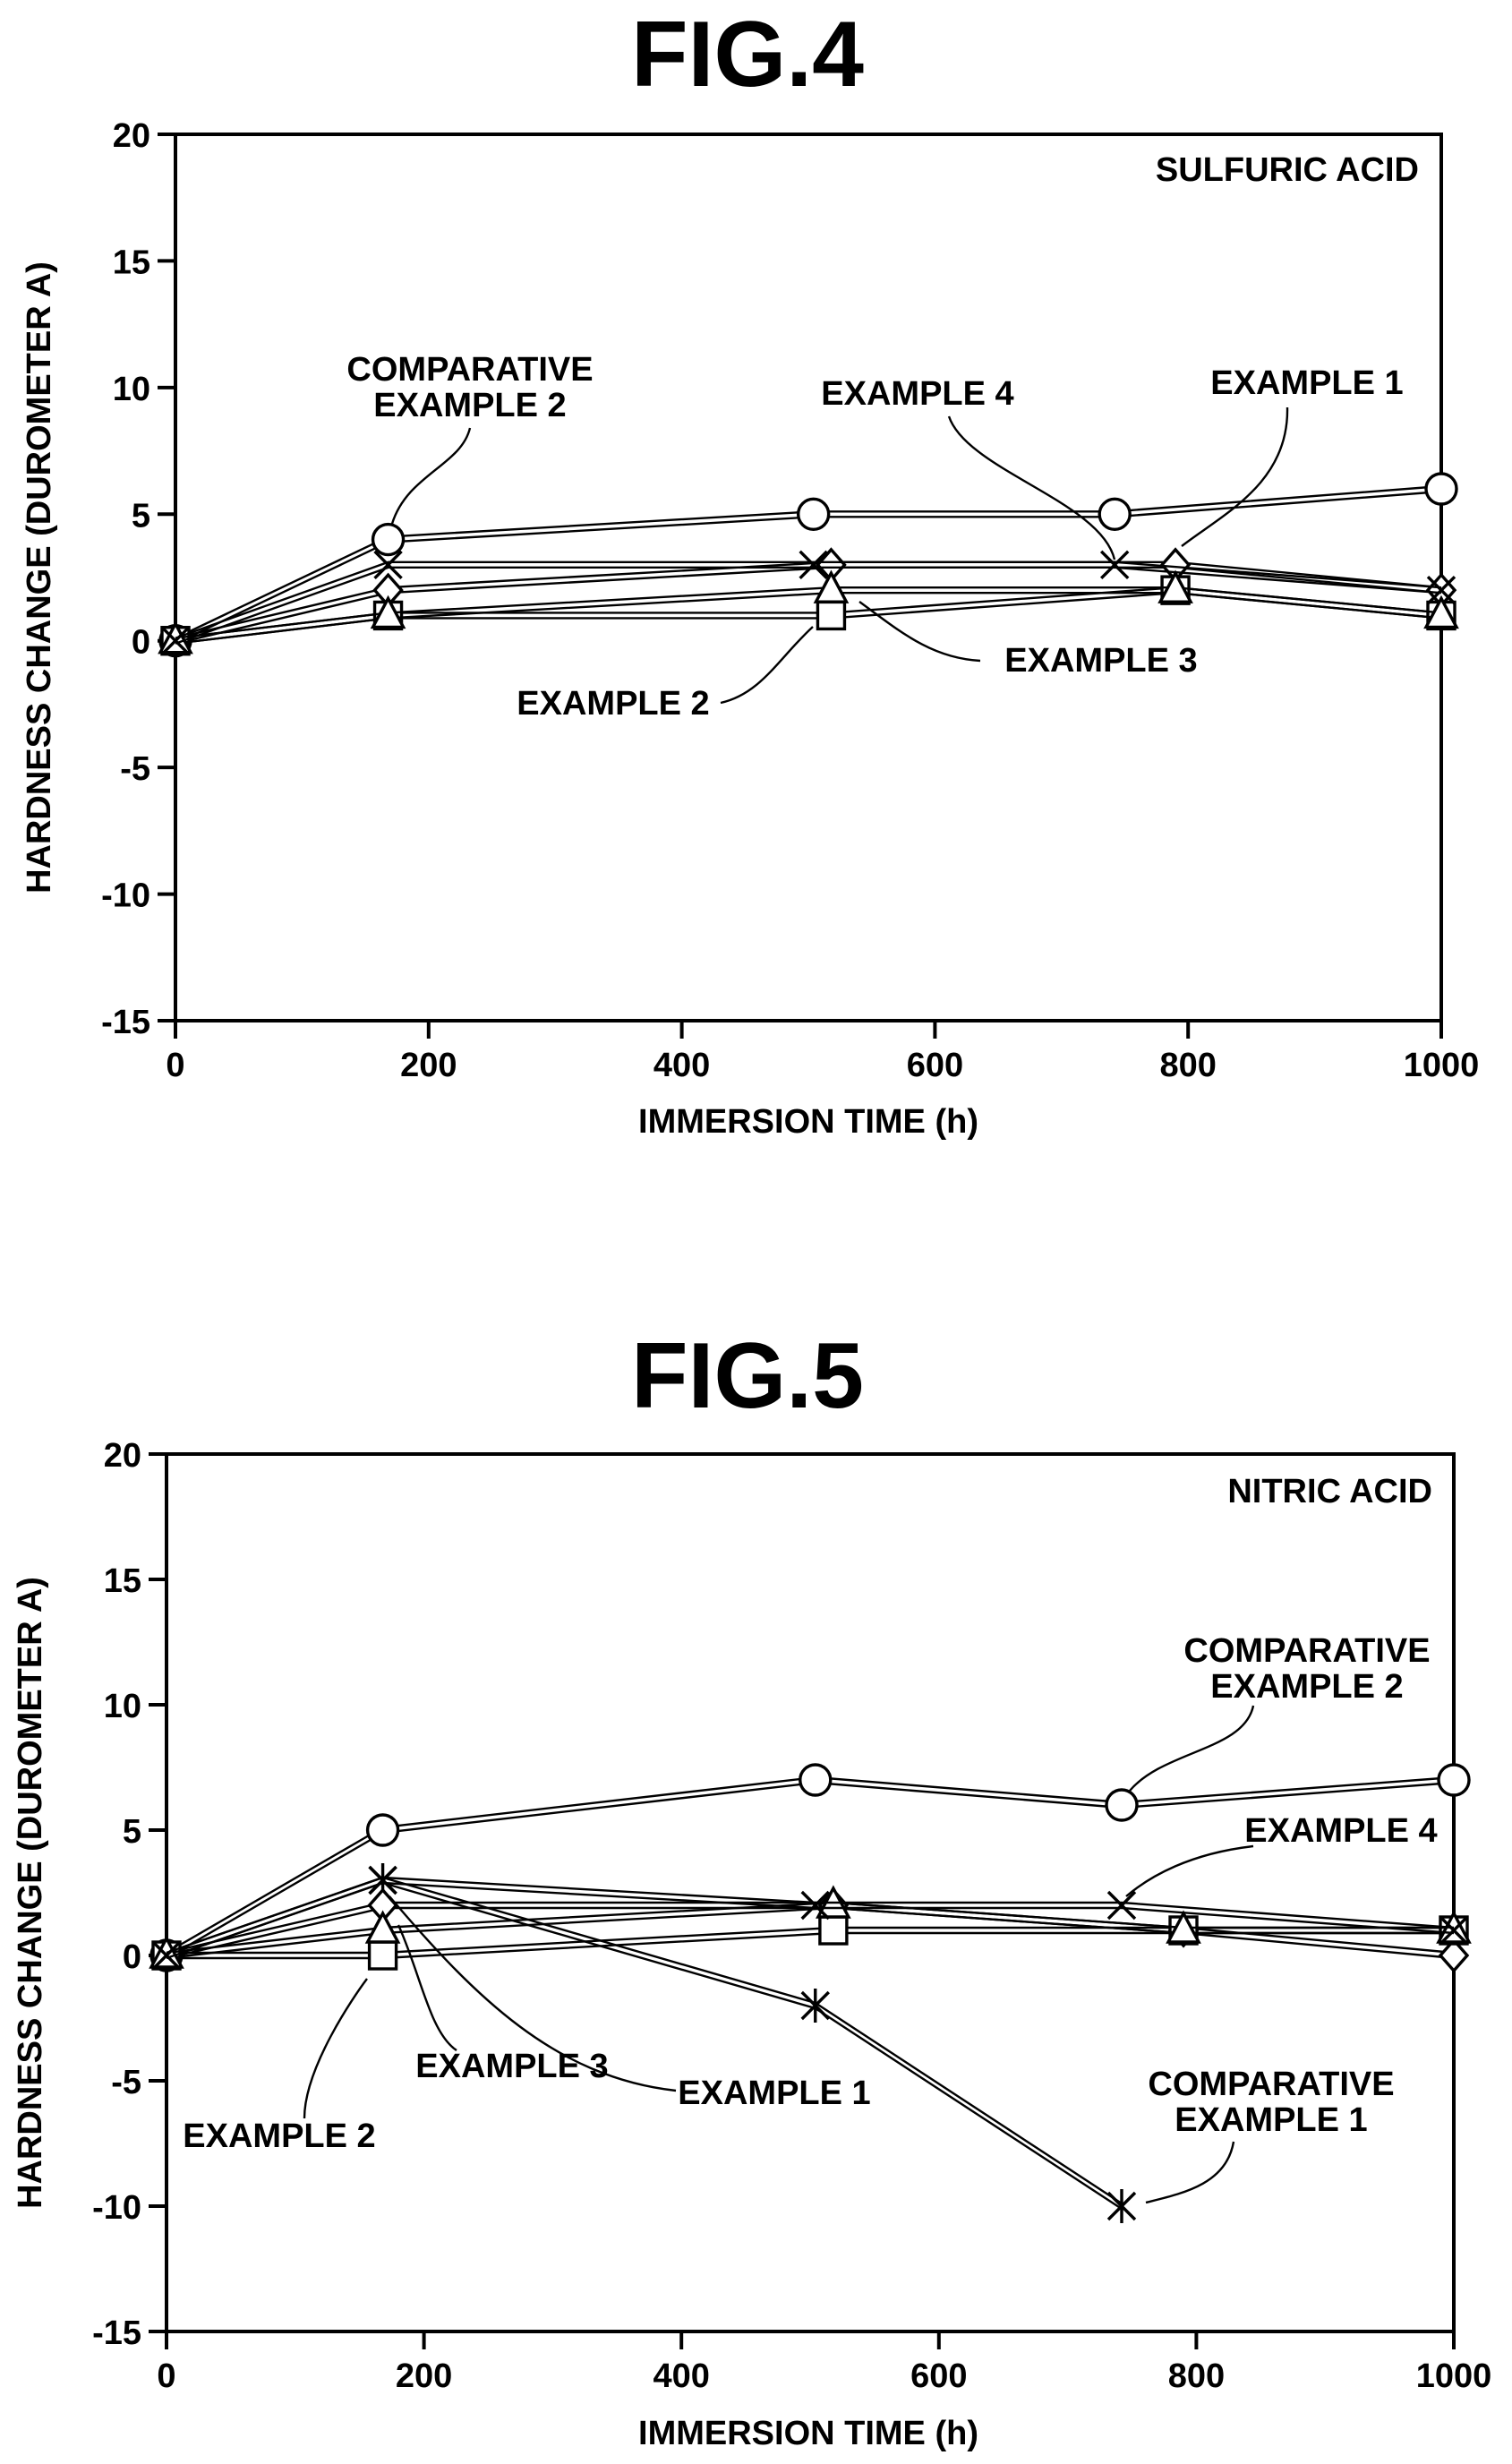  I want to click on fig4-label-example-2: EXAMPLE 2, so click(613, 704).